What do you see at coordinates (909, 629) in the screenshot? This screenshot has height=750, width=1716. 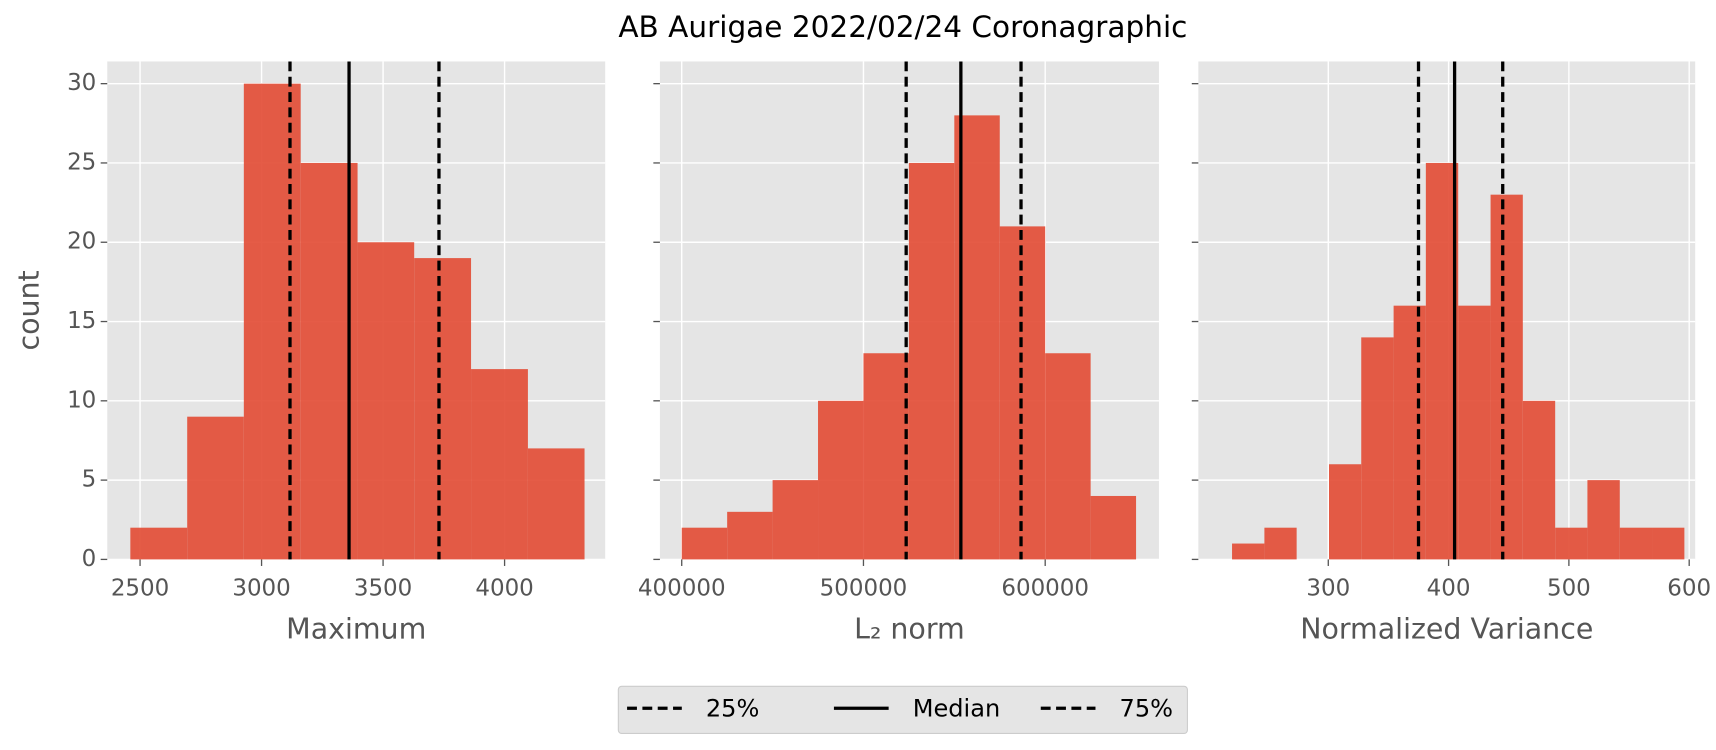 I see `x-axis-label: L₂ norm` at bounding box center [909, 629].